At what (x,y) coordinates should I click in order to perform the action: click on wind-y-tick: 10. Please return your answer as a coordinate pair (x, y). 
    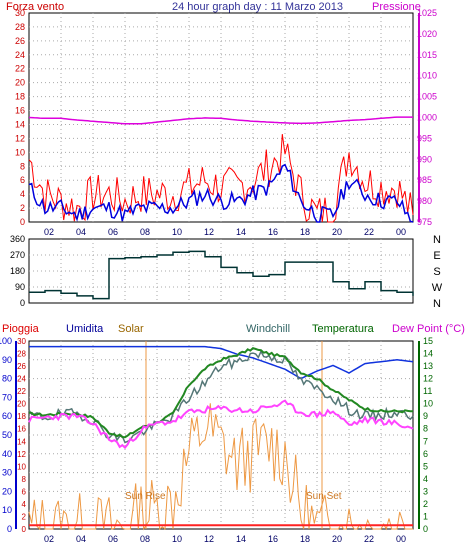
    Looking at the image, I should click on (20, 152).